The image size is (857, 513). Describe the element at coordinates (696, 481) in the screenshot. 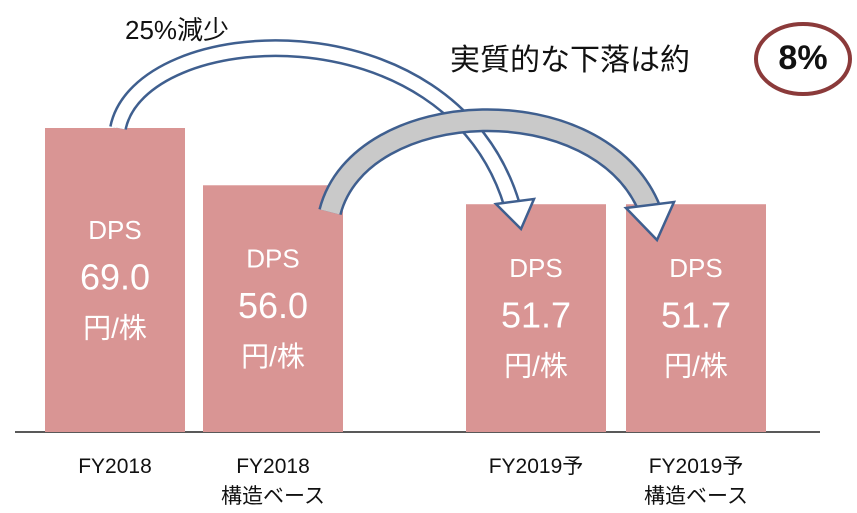

I see `x-tick-label: FY2019予 構造ベース` at that location.